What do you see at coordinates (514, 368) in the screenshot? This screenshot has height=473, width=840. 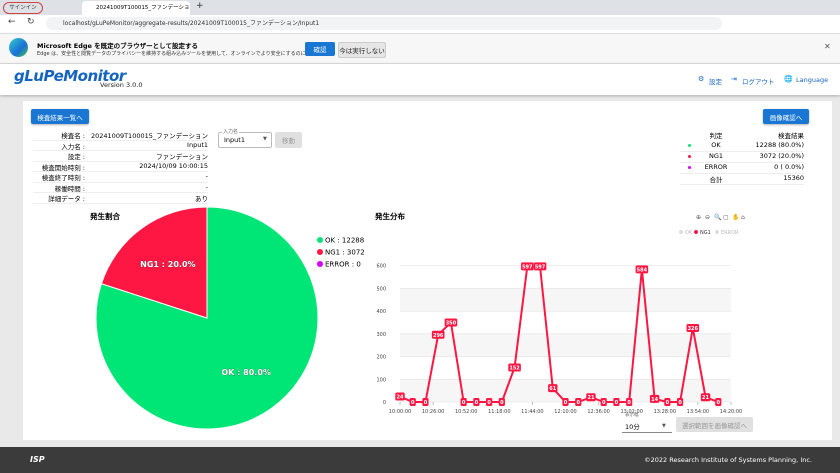 I see `data-label: 152` at bounding box center [514, 368].